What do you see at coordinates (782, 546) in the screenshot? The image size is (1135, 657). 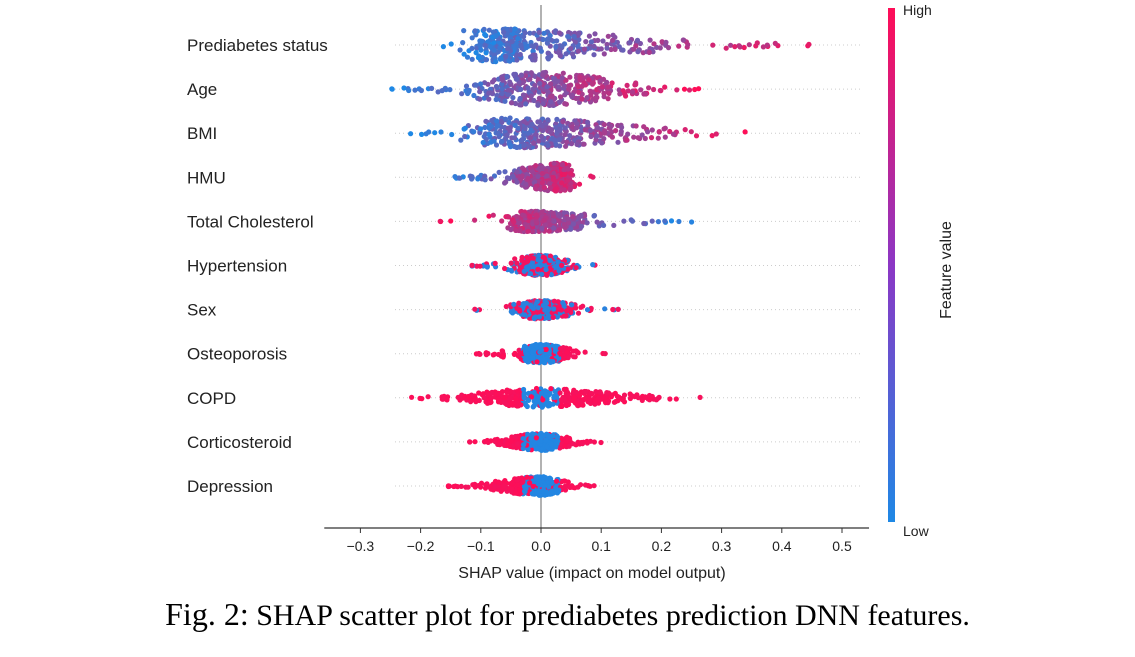 I see `x-tick-label: 0.4` at bounding box center [782, 546].